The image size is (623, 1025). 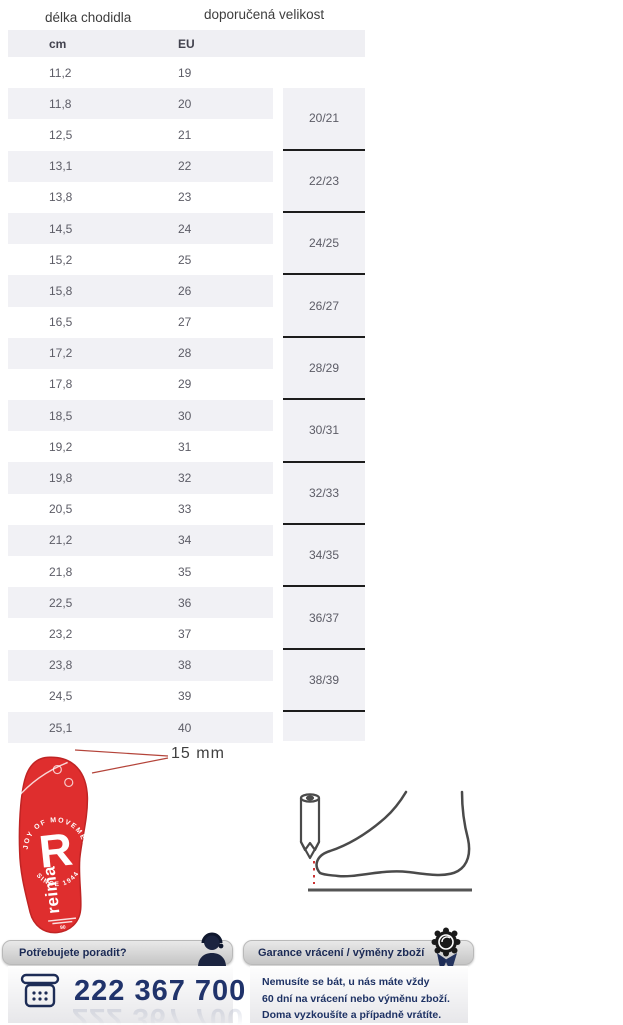 I want to click on recommended-size-cell: 32/33, so click(x=324, y=493).